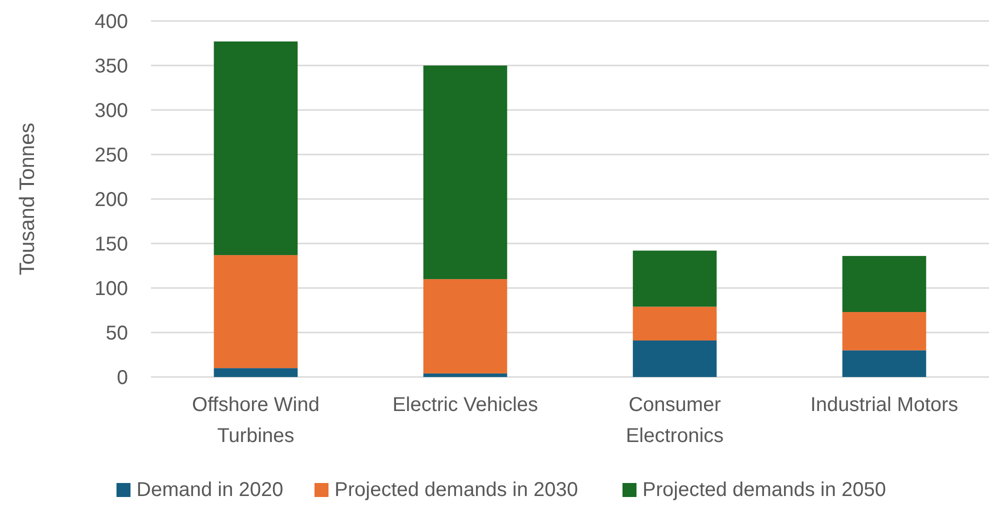 The image size is (989, 512). What do you see at coordinates (111, 245) in the screenshot?
I see `y-tick-label: 150` at bounding box center [111, 245].